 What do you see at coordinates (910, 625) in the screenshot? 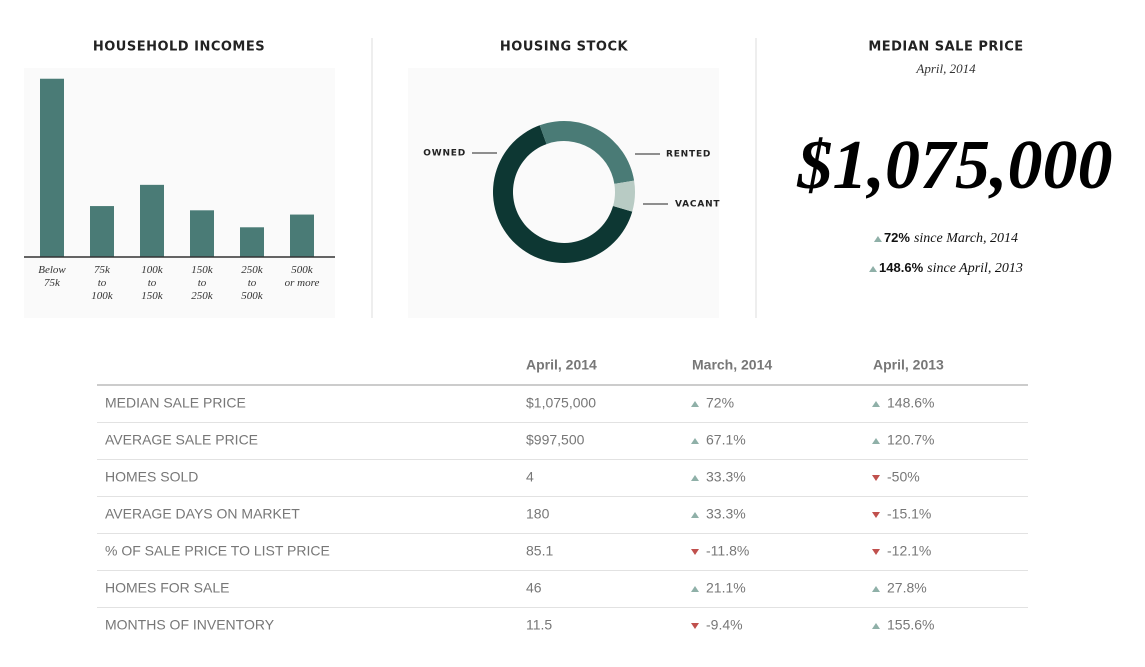
I see `cell-trend: 155.6%` at bounding box center [910, 625].